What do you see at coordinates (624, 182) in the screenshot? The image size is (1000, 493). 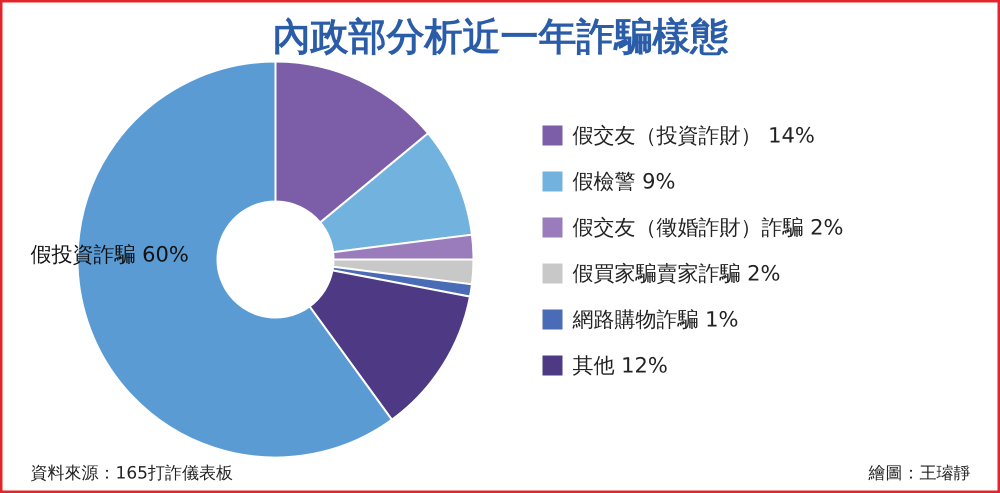 I see `legend-label: 假檢警 9%` at bounding box center [624, 182].